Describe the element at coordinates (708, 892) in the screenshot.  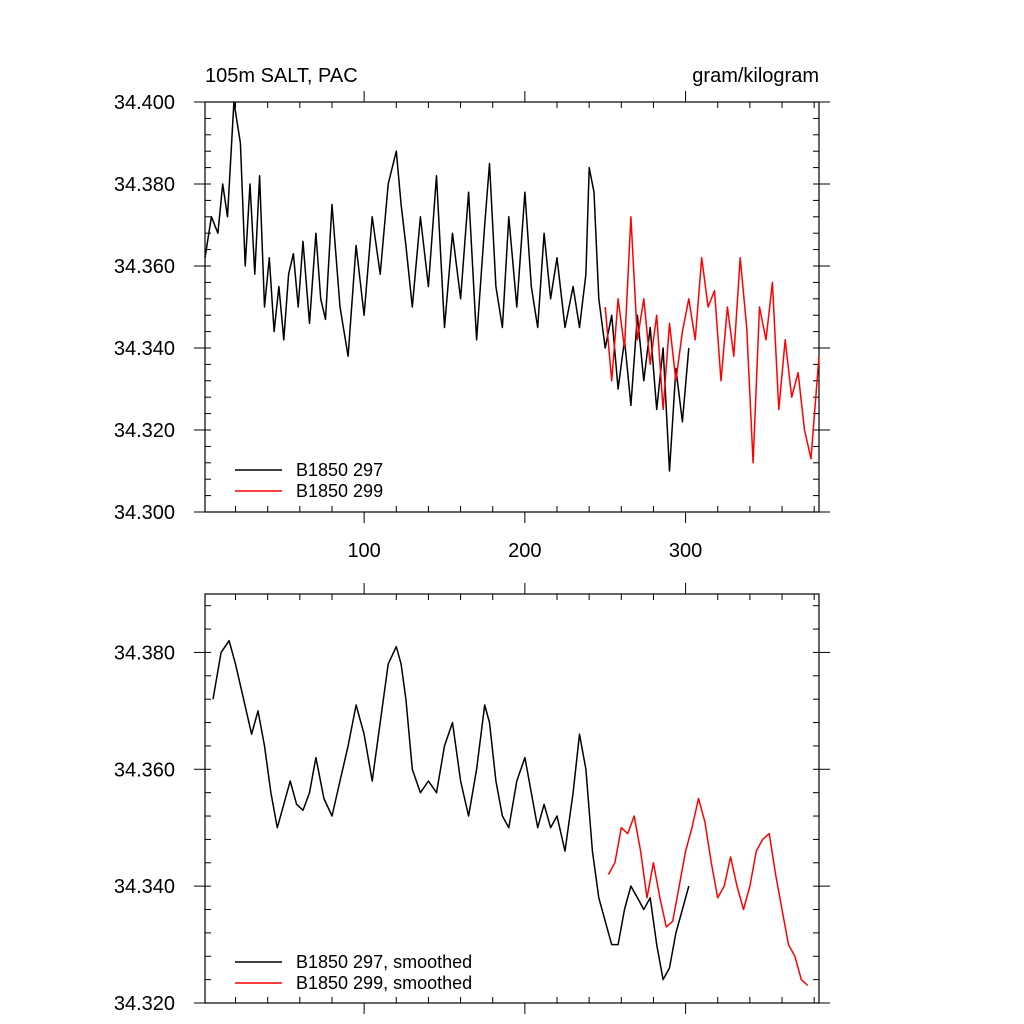
I see `series-line-b1850-299-smoothed` at that location.